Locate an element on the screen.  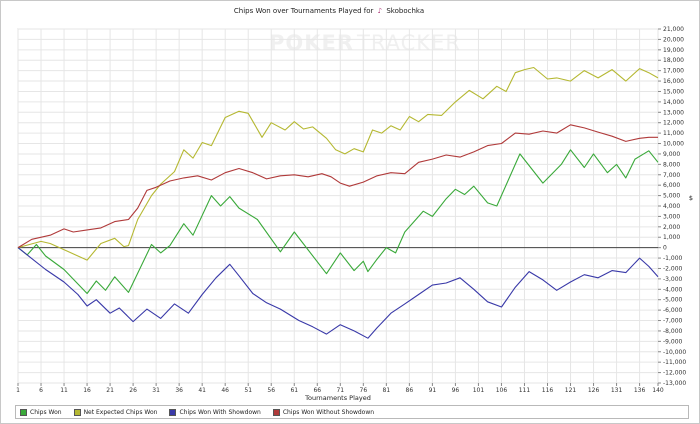
x-tick-label: 31 is located at coordinates (156, 390).